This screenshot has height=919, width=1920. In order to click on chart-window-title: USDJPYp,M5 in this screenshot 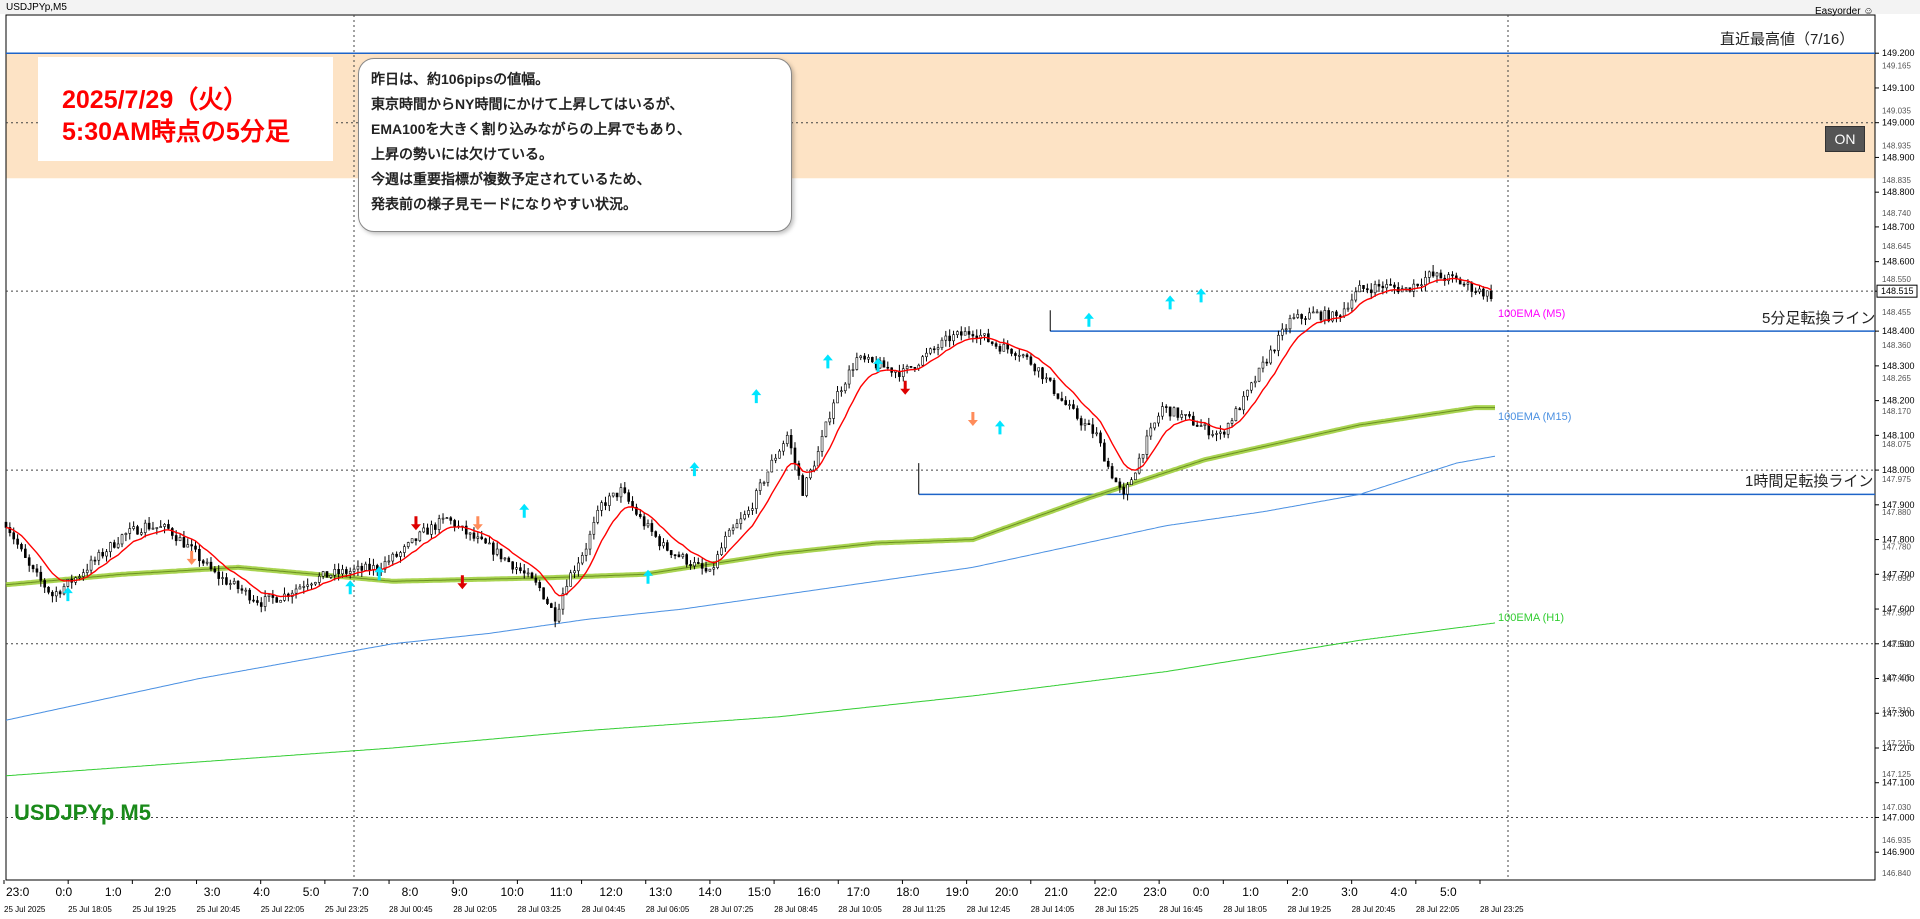, I will do `click(36, 7)`.